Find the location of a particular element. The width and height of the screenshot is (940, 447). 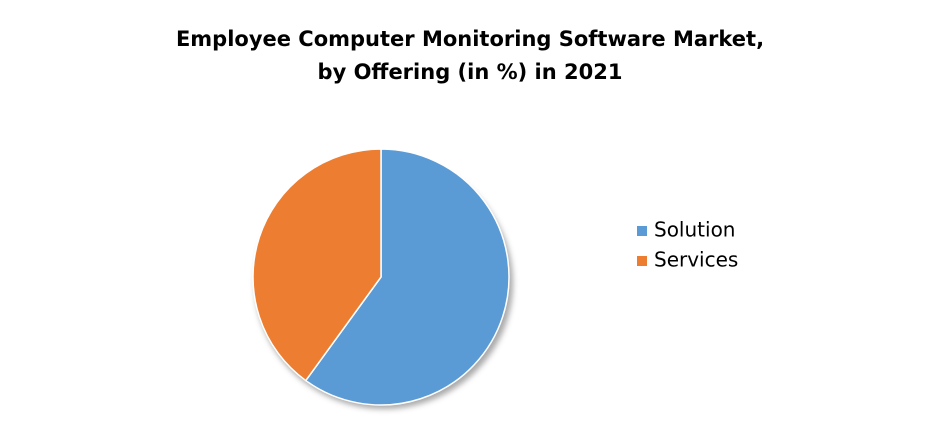

legend-label: Services is located at coordinates (696, 260).